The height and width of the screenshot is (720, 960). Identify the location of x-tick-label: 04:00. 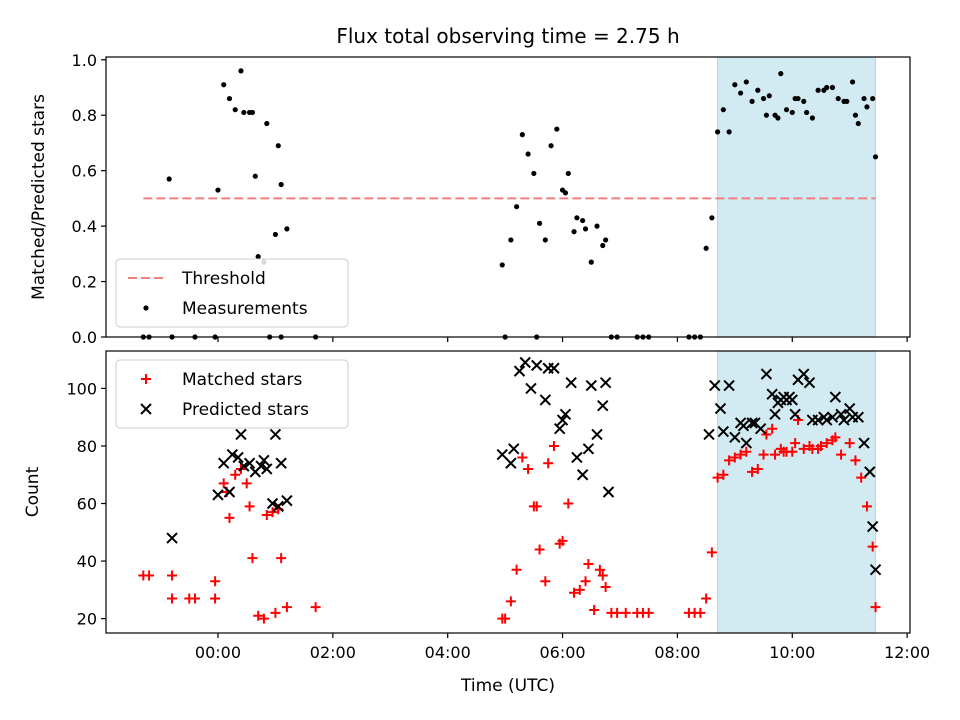
(448, 652).